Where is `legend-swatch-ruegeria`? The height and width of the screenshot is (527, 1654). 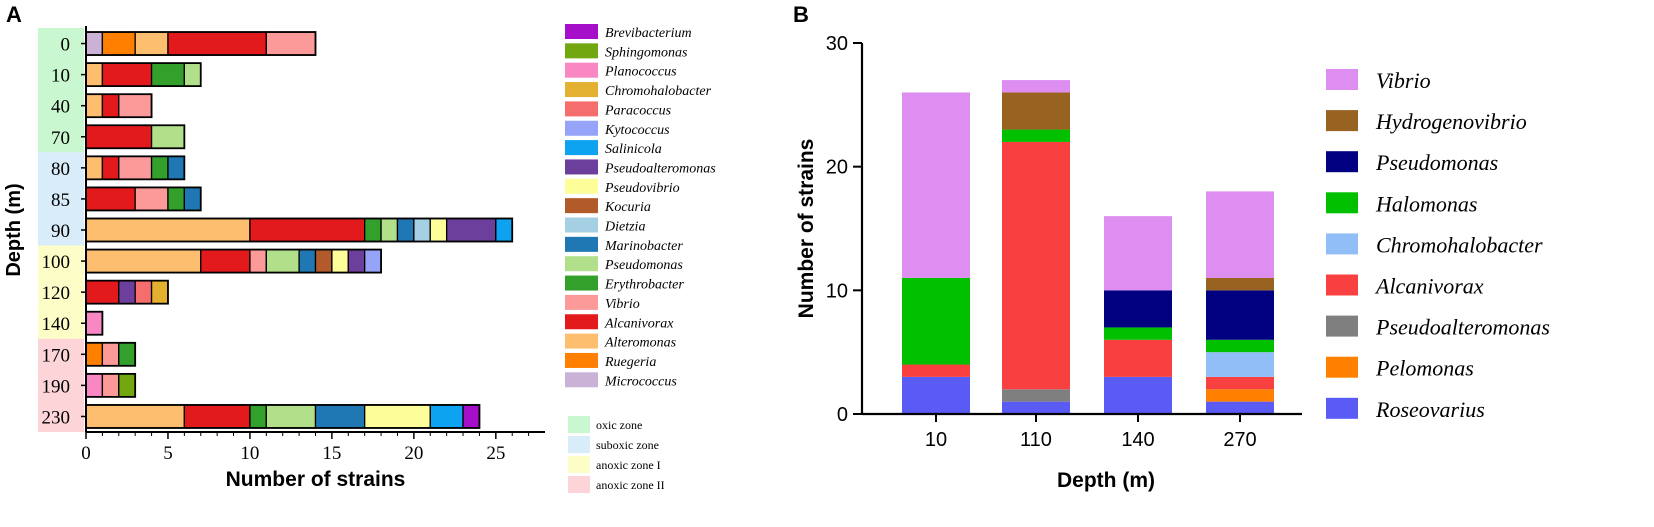
legend-swatch-ruegeria is located at coordinates (581, 360).